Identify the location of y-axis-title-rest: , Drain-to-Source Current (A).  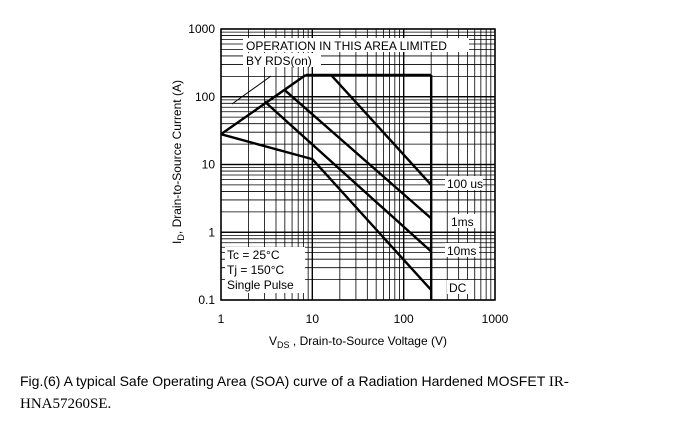
(177, 157).